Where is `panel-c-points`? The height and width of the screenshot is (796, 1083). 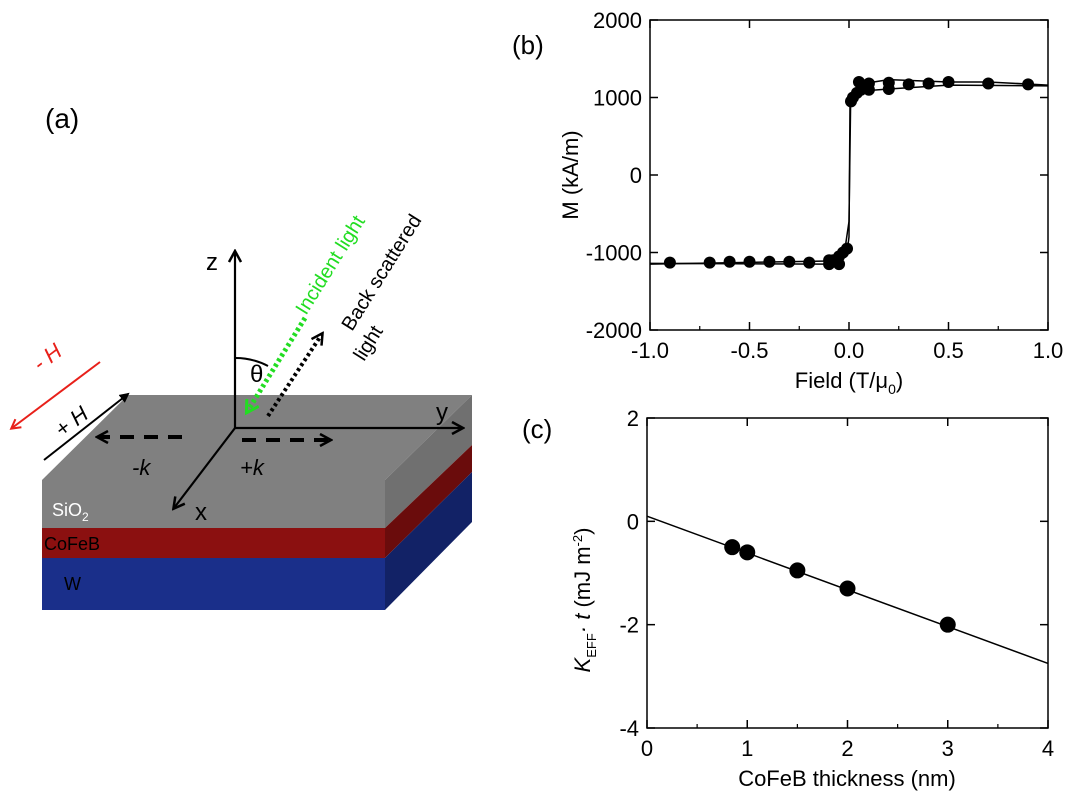 panel-c-points is located at coordinates (840, 586).